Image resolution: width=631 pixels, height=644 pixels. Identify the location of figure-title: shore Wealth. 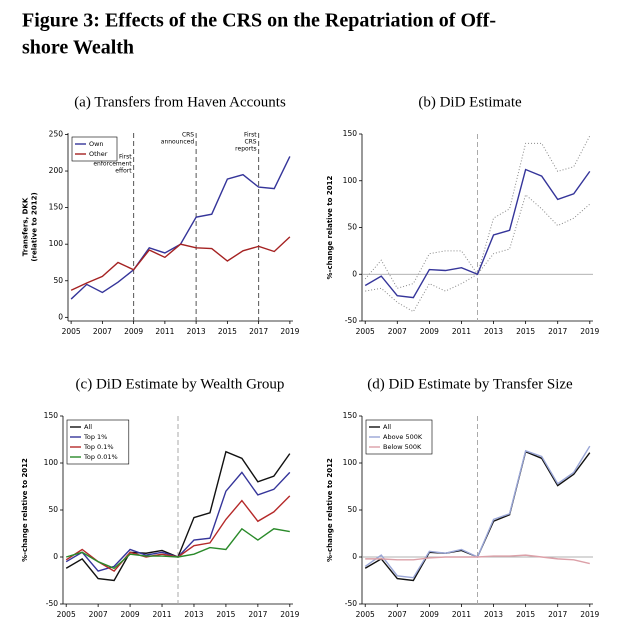
(78, 48).